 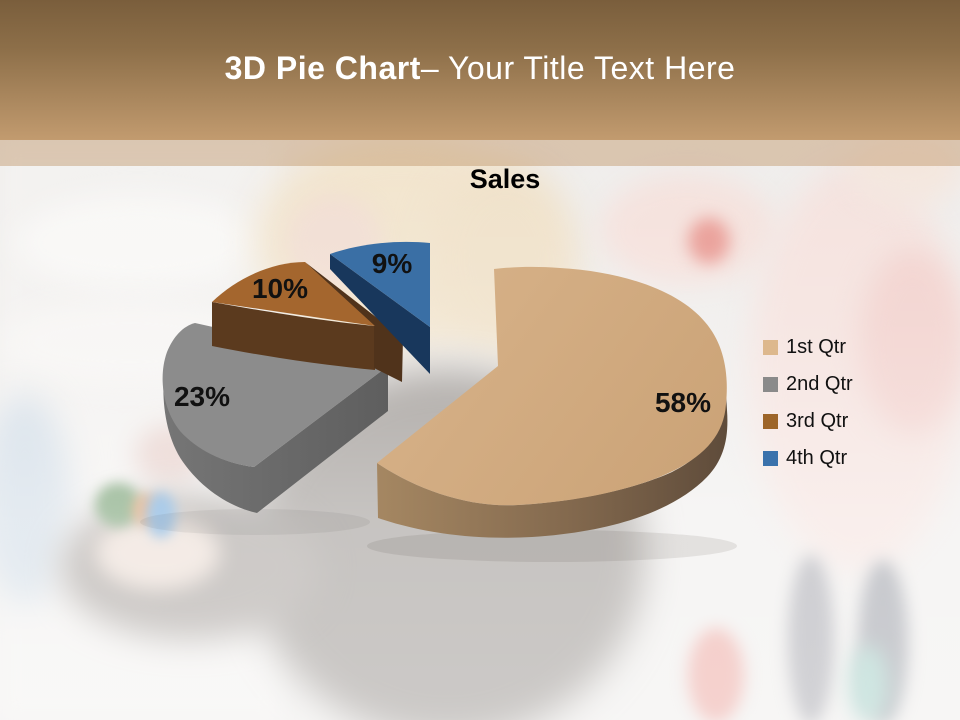 What do you see at coordinates (770, 347) in the screenshot?
I see `legend-swatch-1st-qtr` at bounding box center [770, 347].